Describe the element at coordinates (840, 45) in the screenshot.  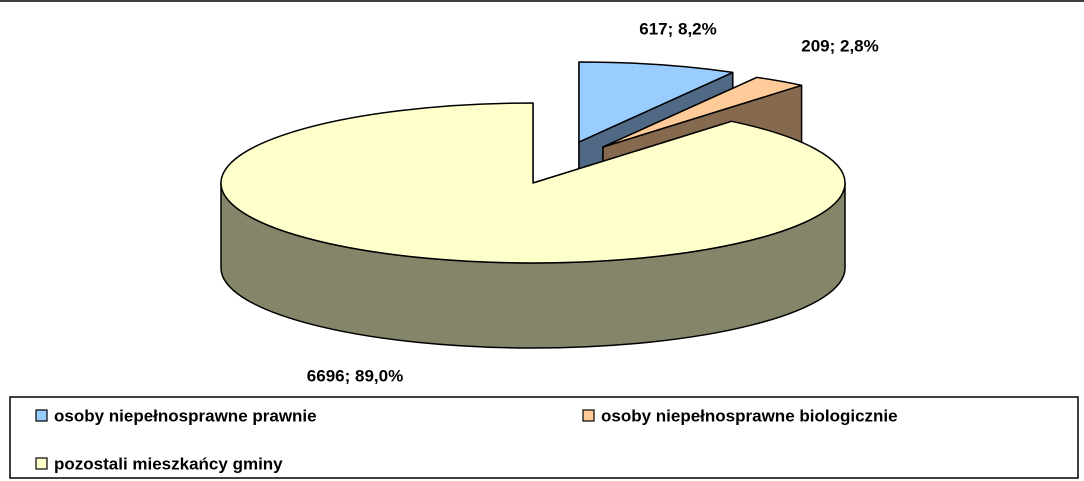
I see `data-label: 209; 2,8%` at that location.